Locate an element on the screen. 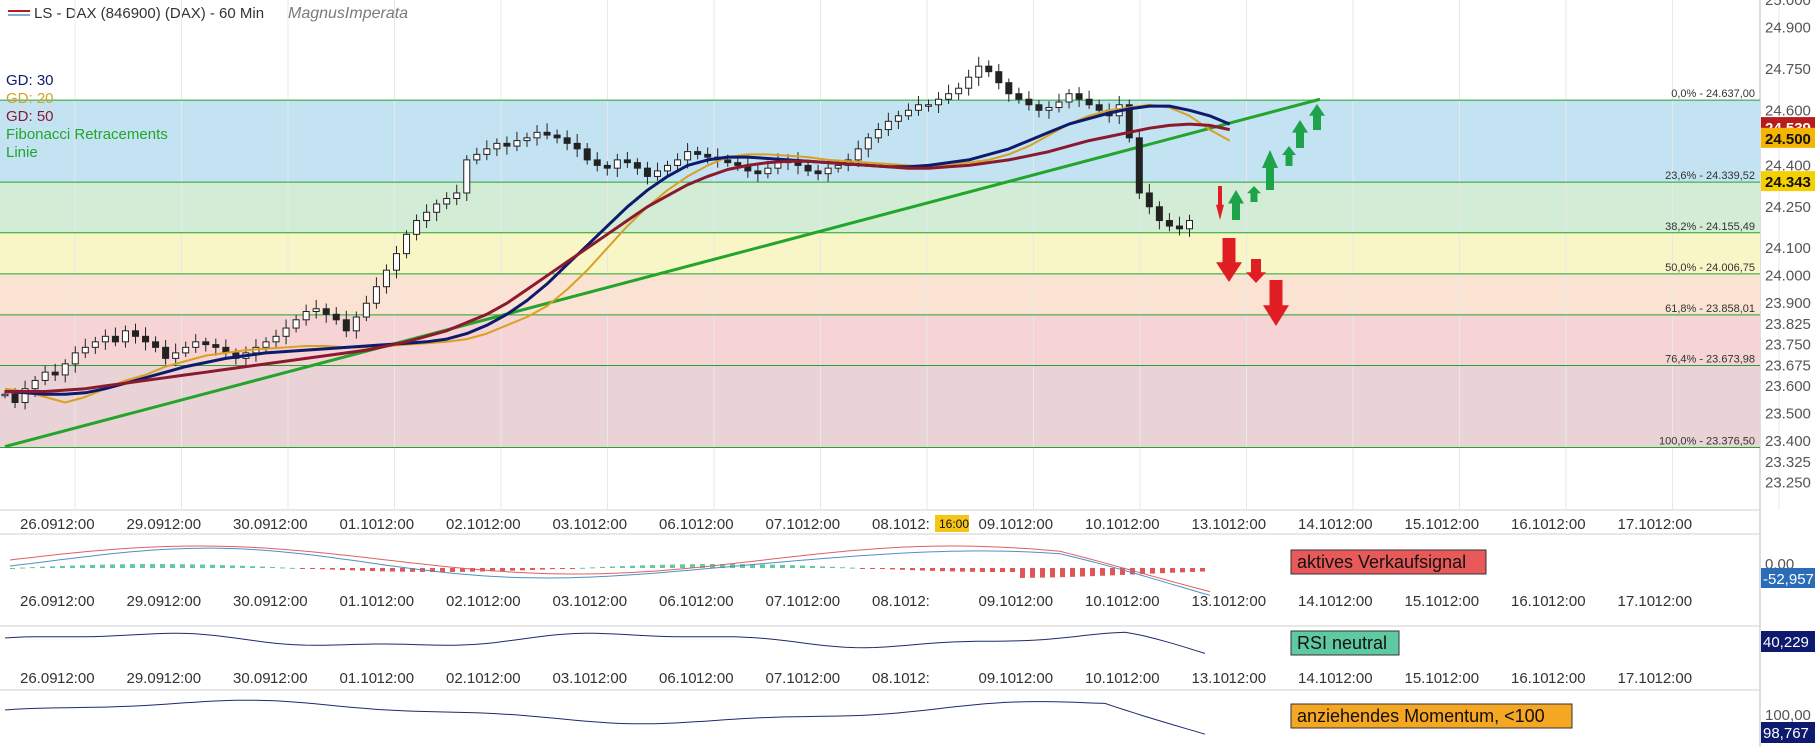  y-tick-label: 23.400 is located at coordinates (1788, 441).